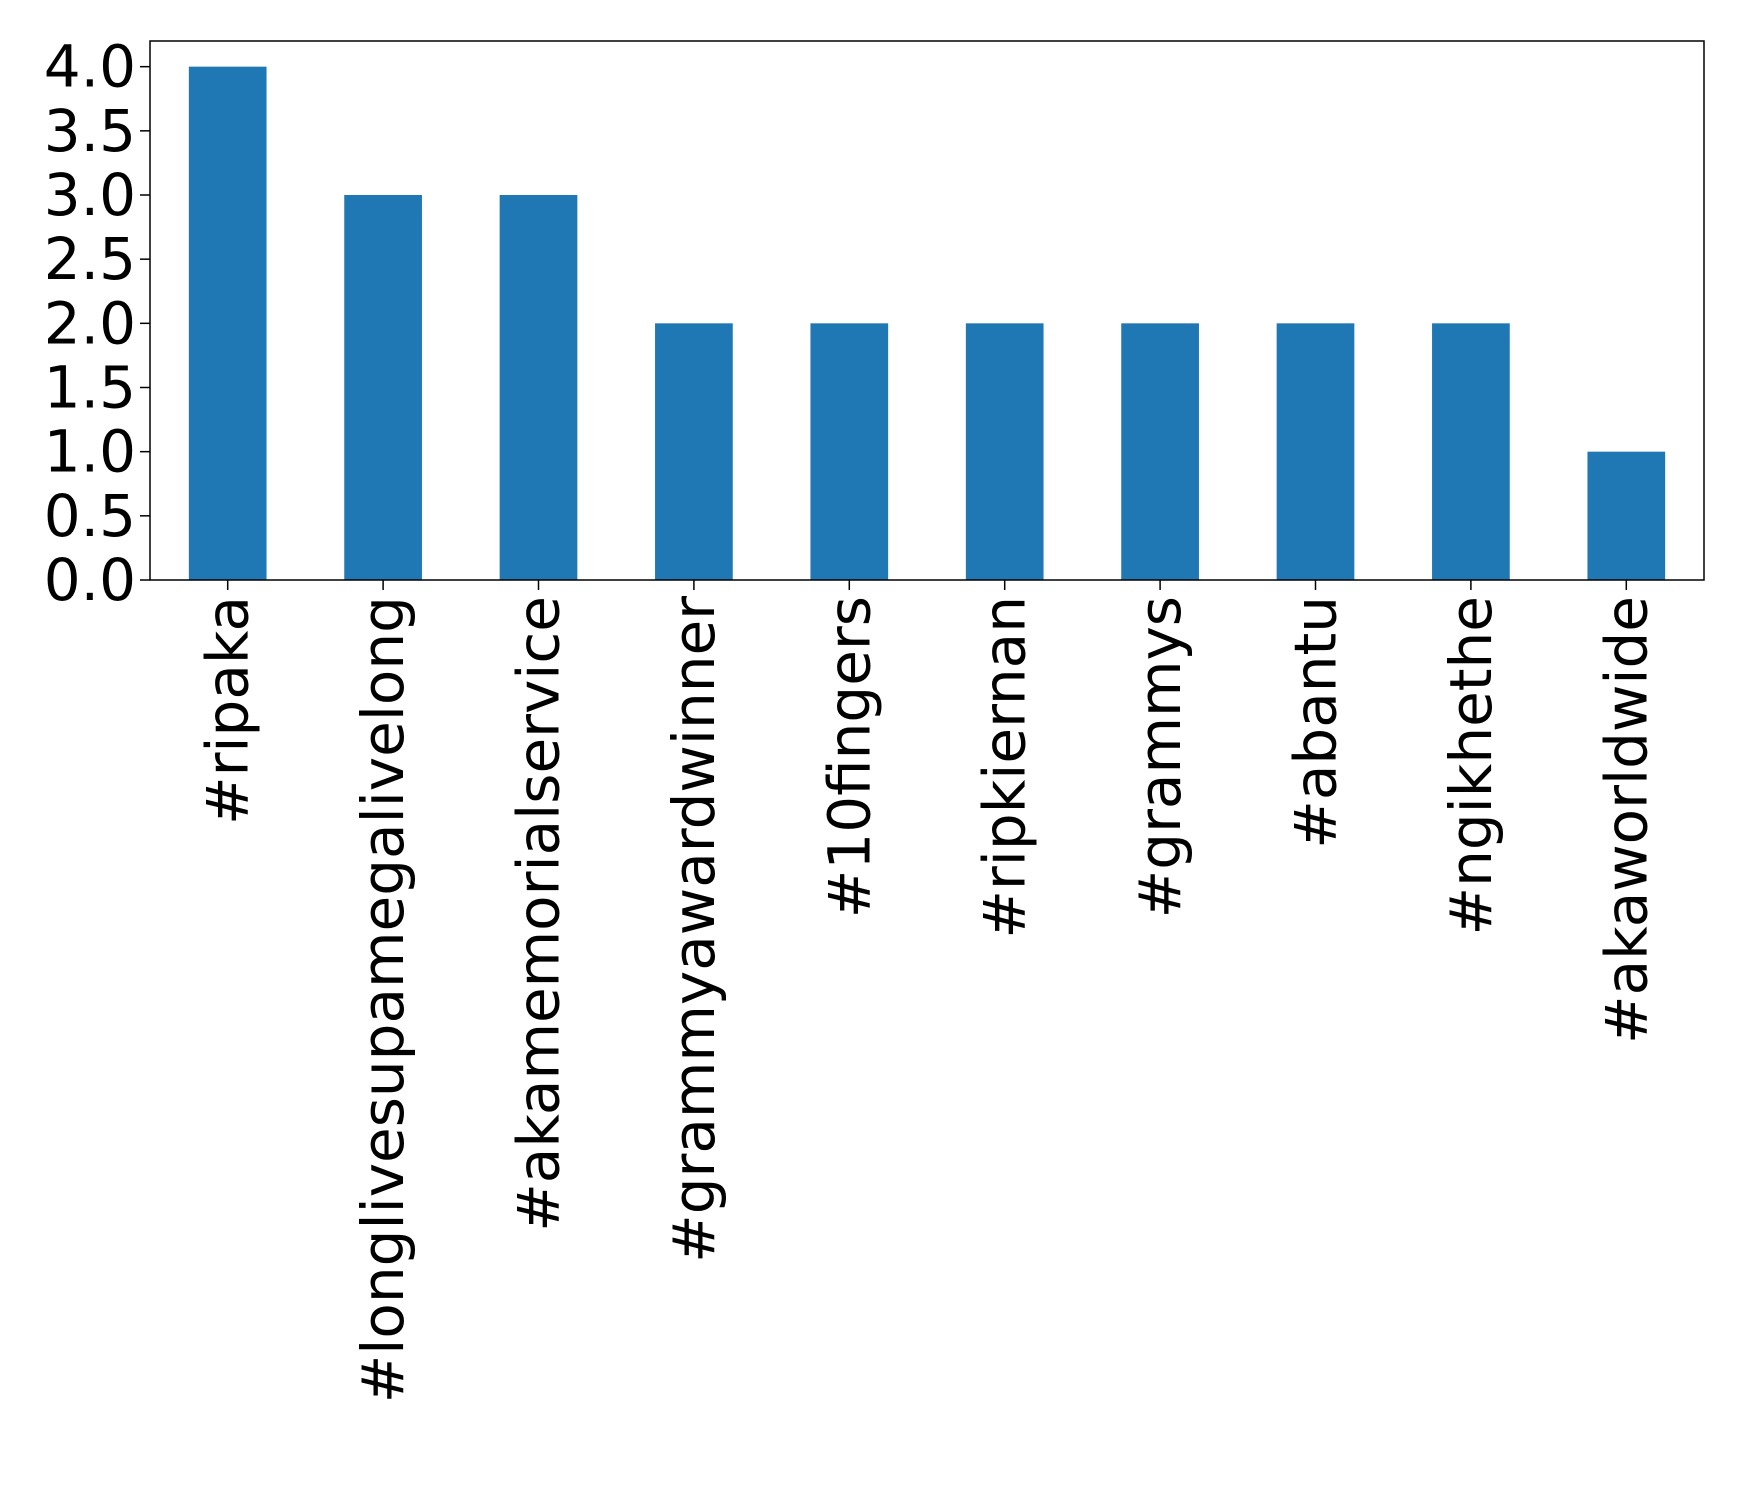 This screenshot has height=1498, width=1739. I want to click on y-tick-label: 3.5, so click(90, 131).